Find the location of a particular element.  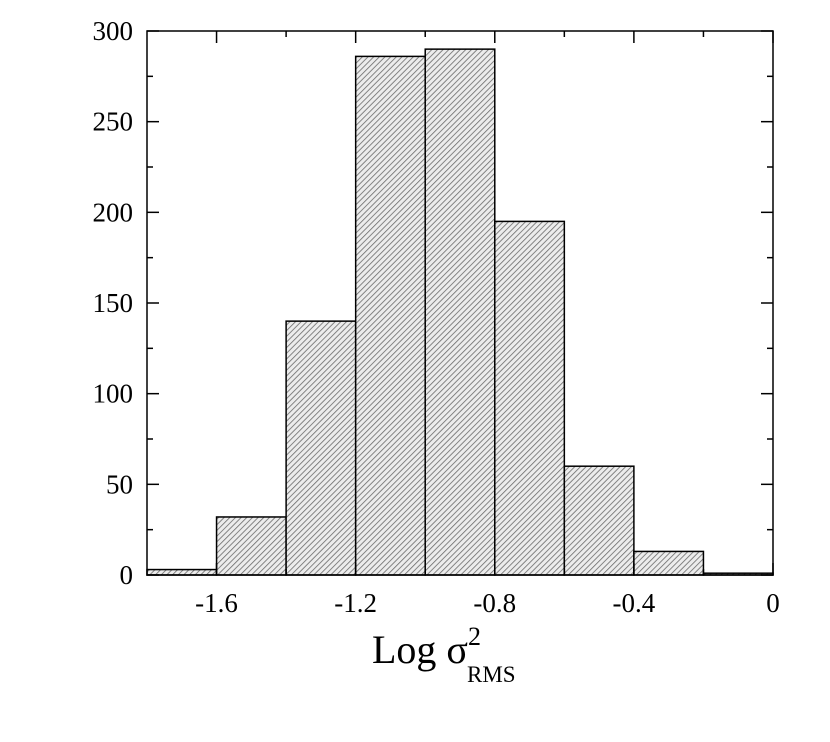

y-tick-labels: 0 50 100 150 200 250 300 is located at coordinates (113, 303).